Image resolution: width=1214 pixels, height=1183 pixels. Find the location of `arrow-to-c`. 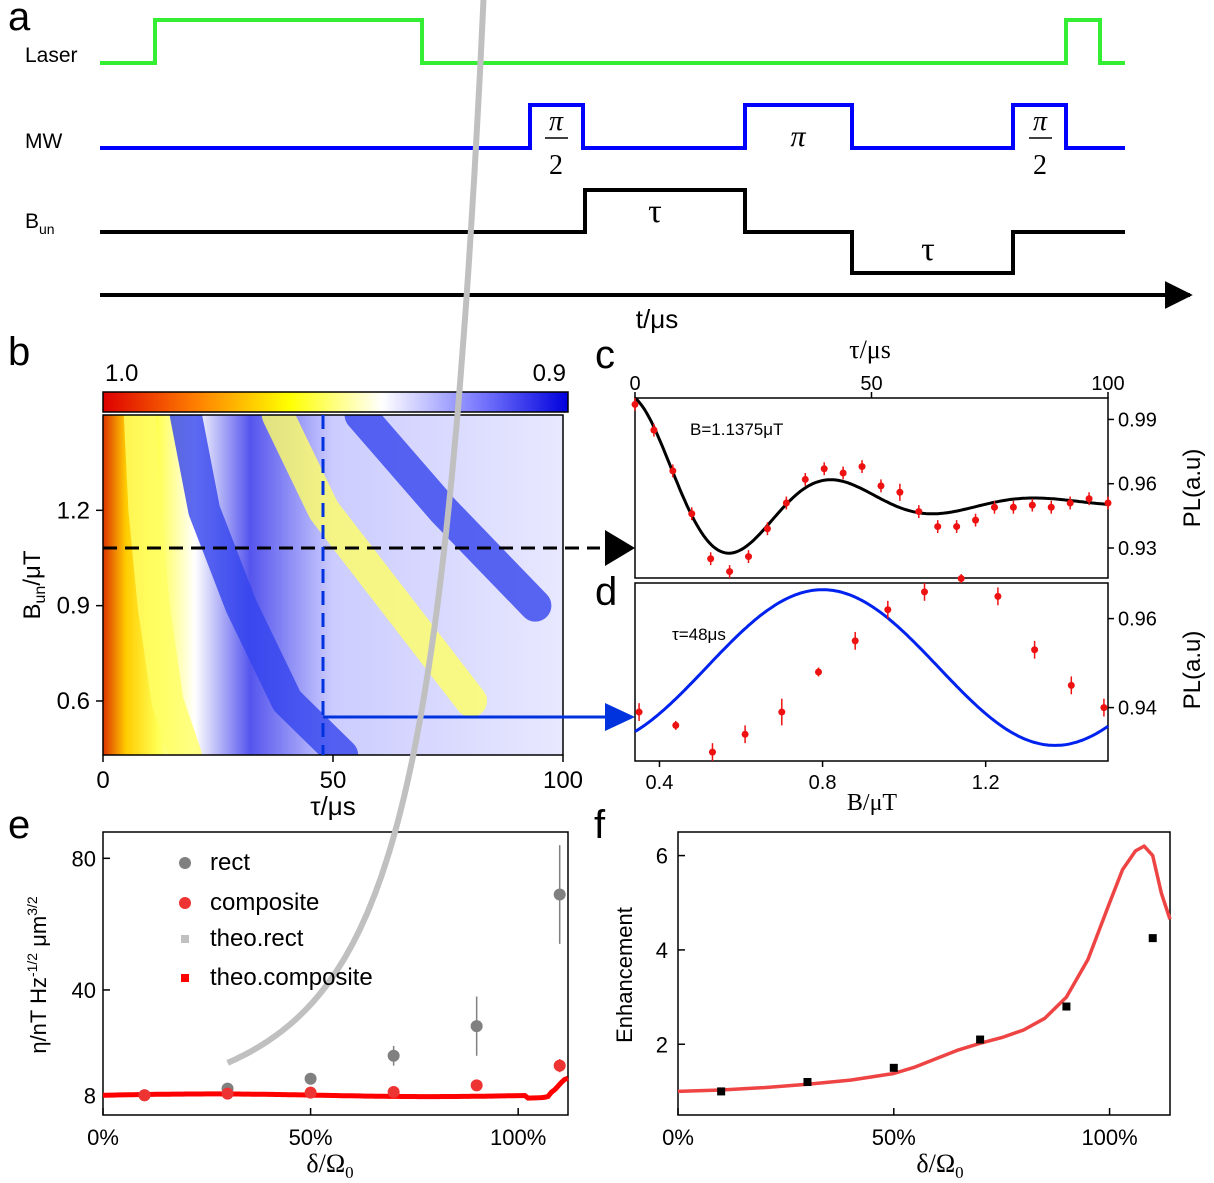

arrow-to-c is located at coordinates (620, 548).